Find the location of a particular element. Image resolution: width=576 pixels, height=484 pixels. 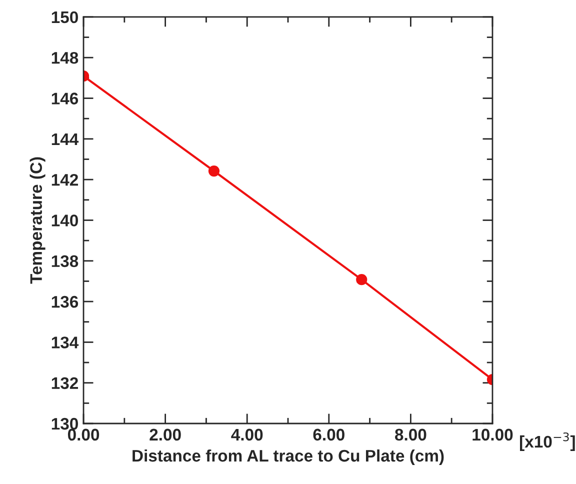

x-tick-label: 4.00 is located at coordinates (247, 434).